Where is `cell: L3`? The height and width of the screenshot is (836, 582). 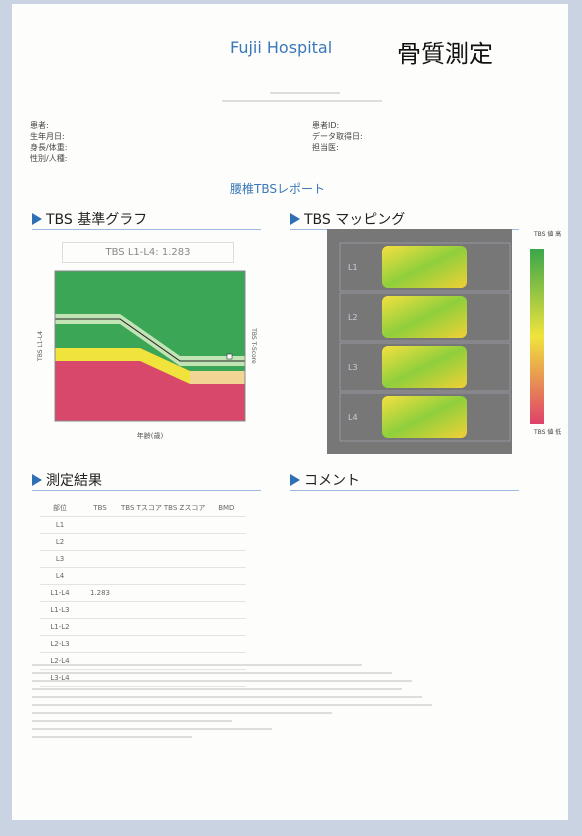 cell: L3 is located at coordinates (60, 559).